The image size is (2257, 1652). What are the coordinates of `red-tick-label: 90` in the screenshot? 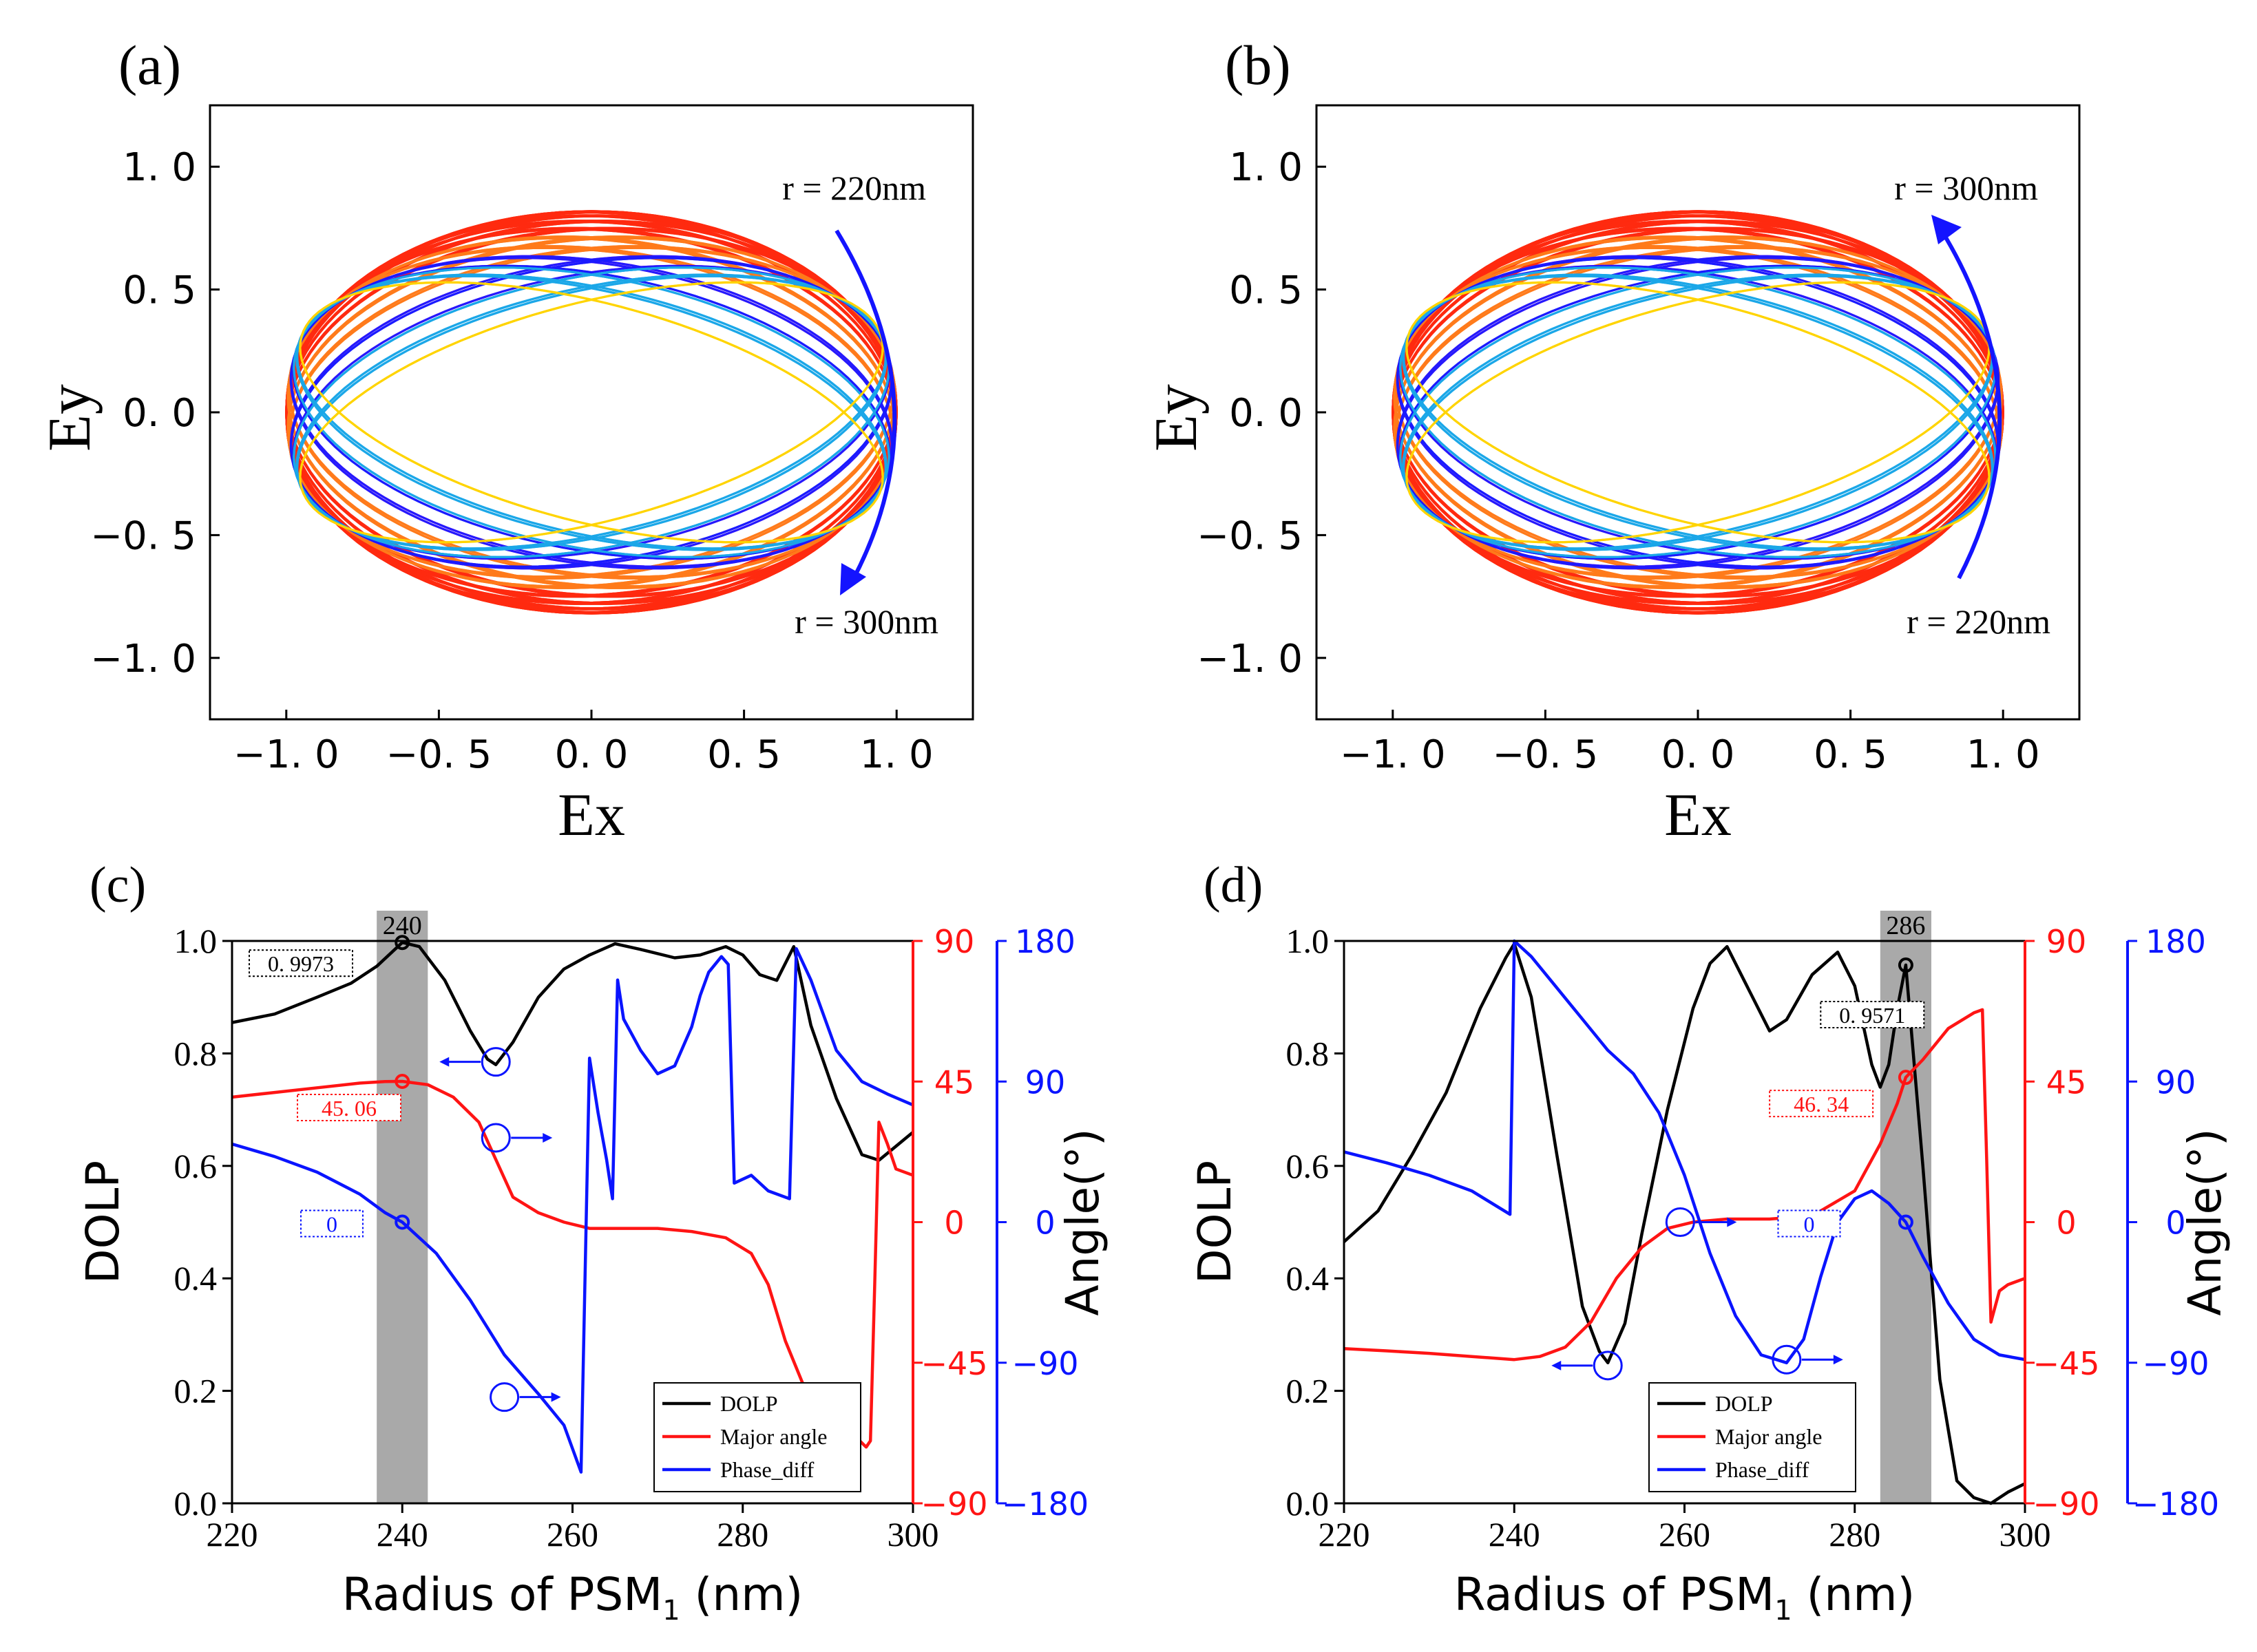 It's located at (954, 941).